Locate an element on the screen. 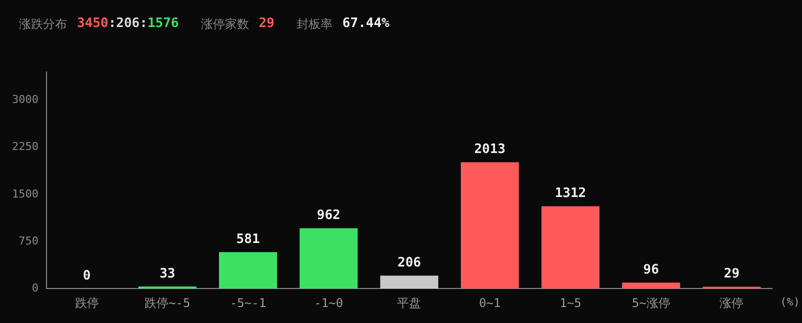 This screenshot has height=323, width=802. data-label: 96 is located at coordinates (651, 270).